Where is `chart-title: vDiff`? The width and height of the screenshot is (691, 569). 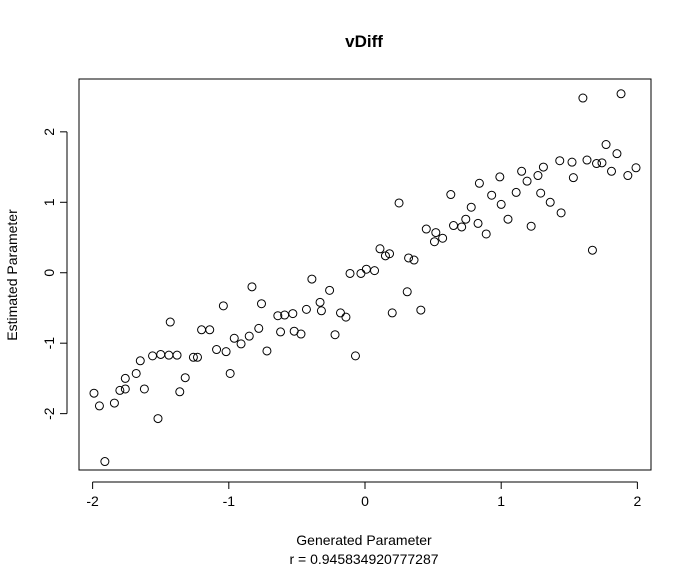 chart-title: vDiff is located at coordinates (364, 41).